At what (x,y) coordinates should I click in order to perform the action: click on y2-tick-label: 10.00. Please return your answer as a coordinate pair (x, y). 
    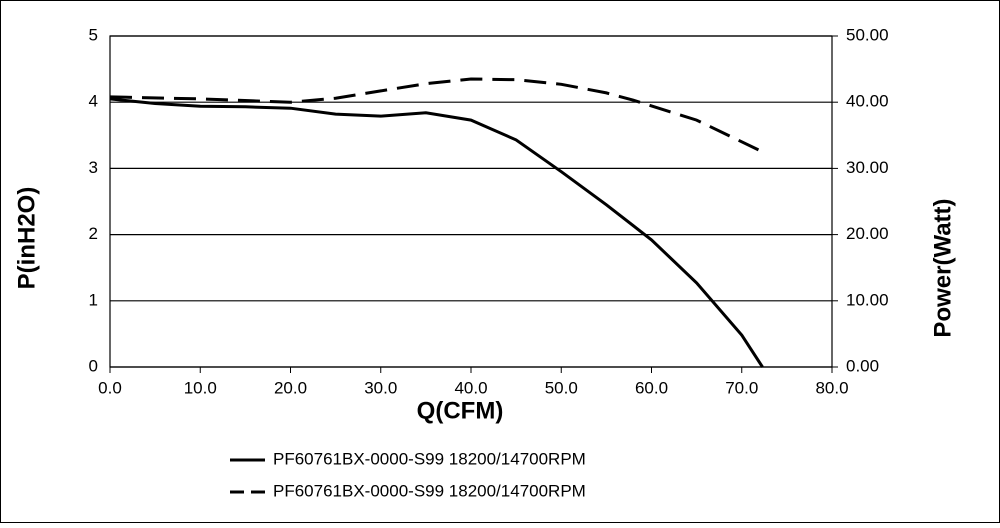
    Looking at the image, I should click on (867, 299).